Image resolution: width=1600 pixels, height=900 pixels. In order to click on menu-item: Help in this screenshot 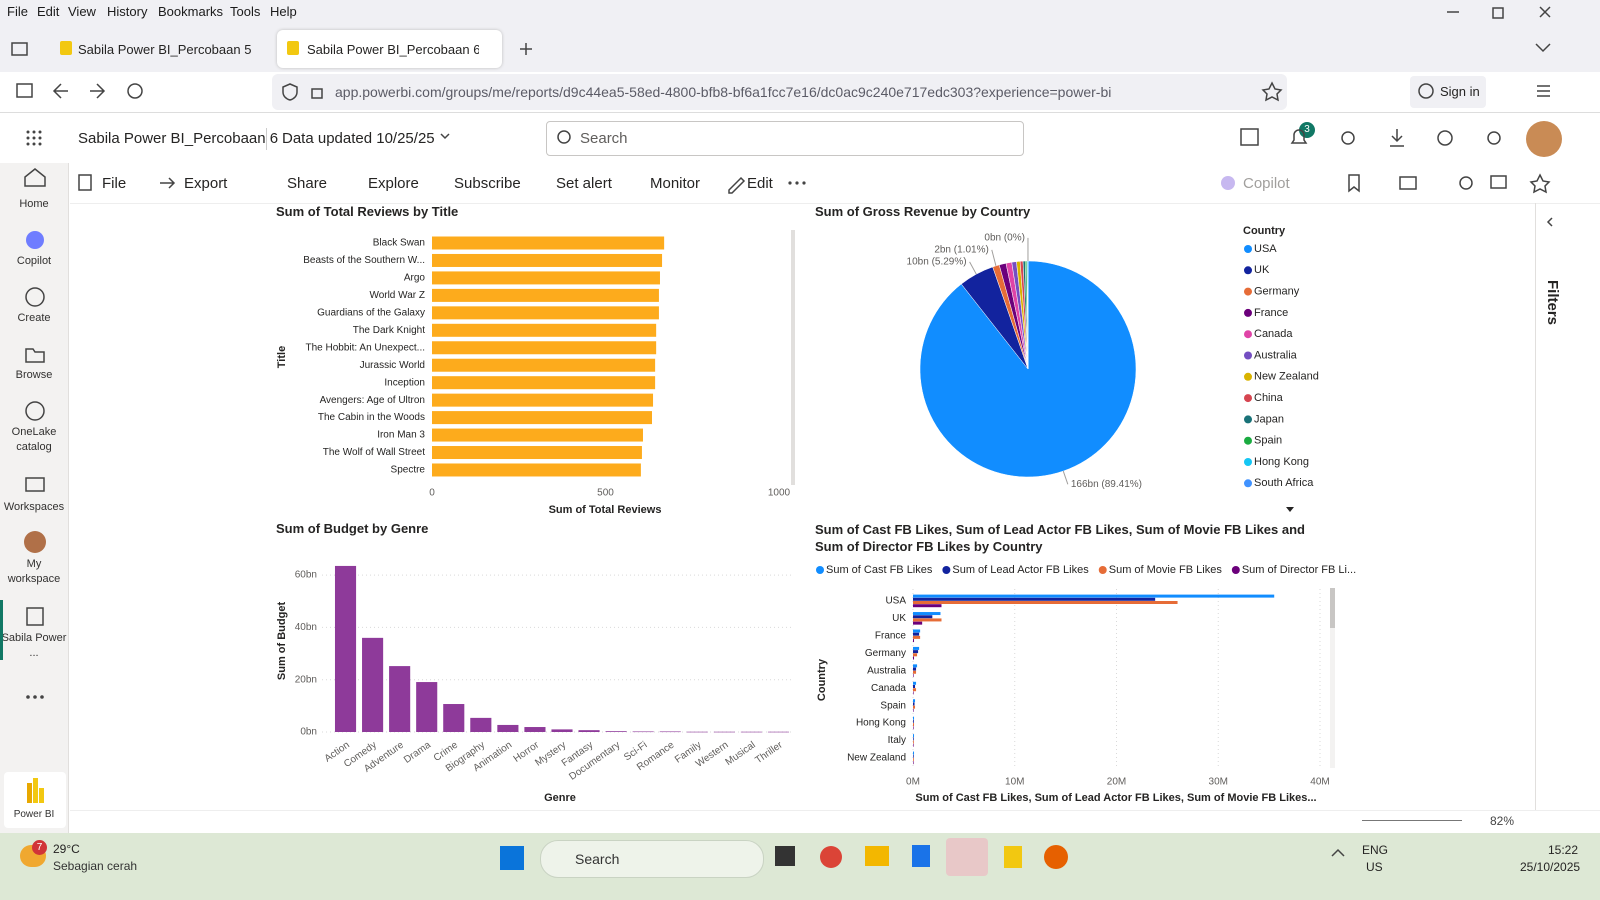, I will do `click(283, 11)`.